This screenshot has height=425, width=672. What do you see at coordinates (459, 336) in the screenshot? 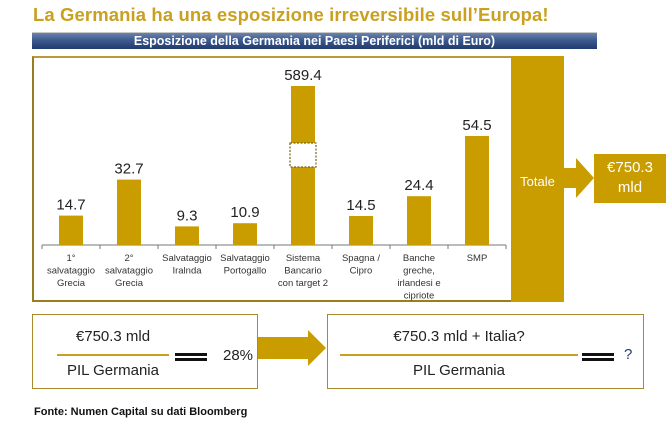
I see `equation-right-numerator: €750.3 mld + Italia?` at bounding box center [459, 336].